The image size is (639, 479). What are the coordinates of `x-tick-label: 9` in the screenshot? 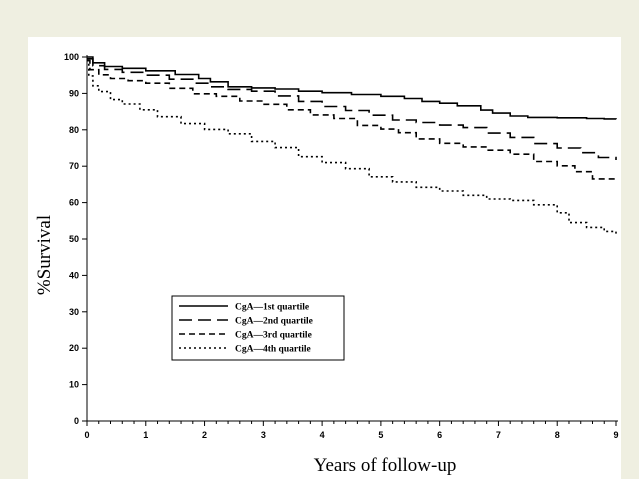 It's located at (615, 435).